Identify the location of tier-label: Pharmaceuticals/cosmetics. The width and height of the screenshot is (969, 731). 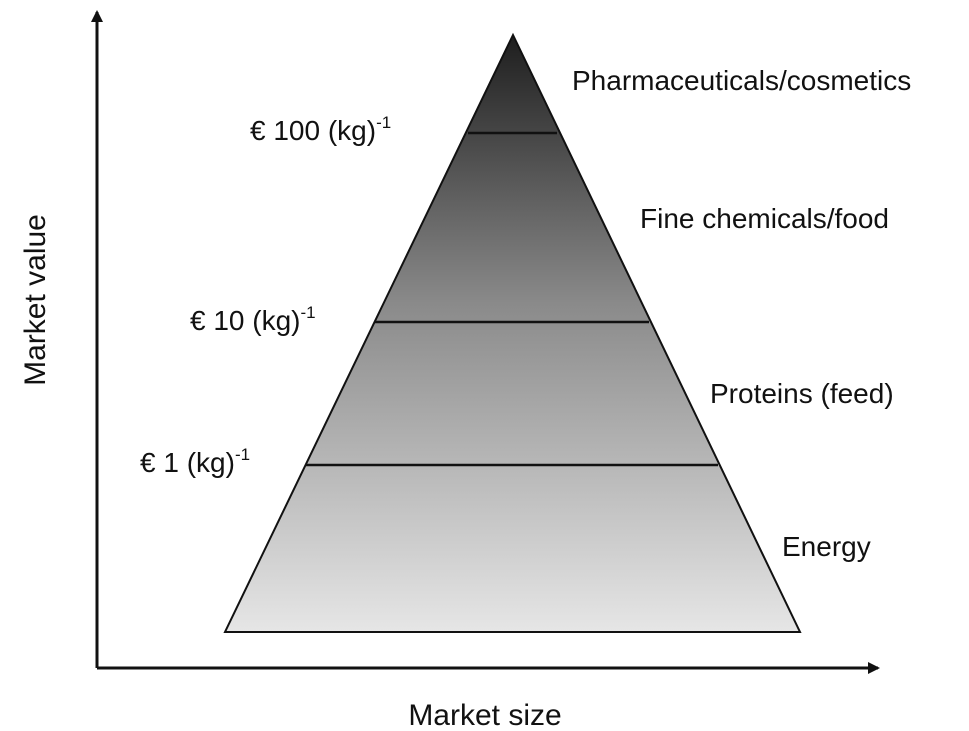
(741, 80).